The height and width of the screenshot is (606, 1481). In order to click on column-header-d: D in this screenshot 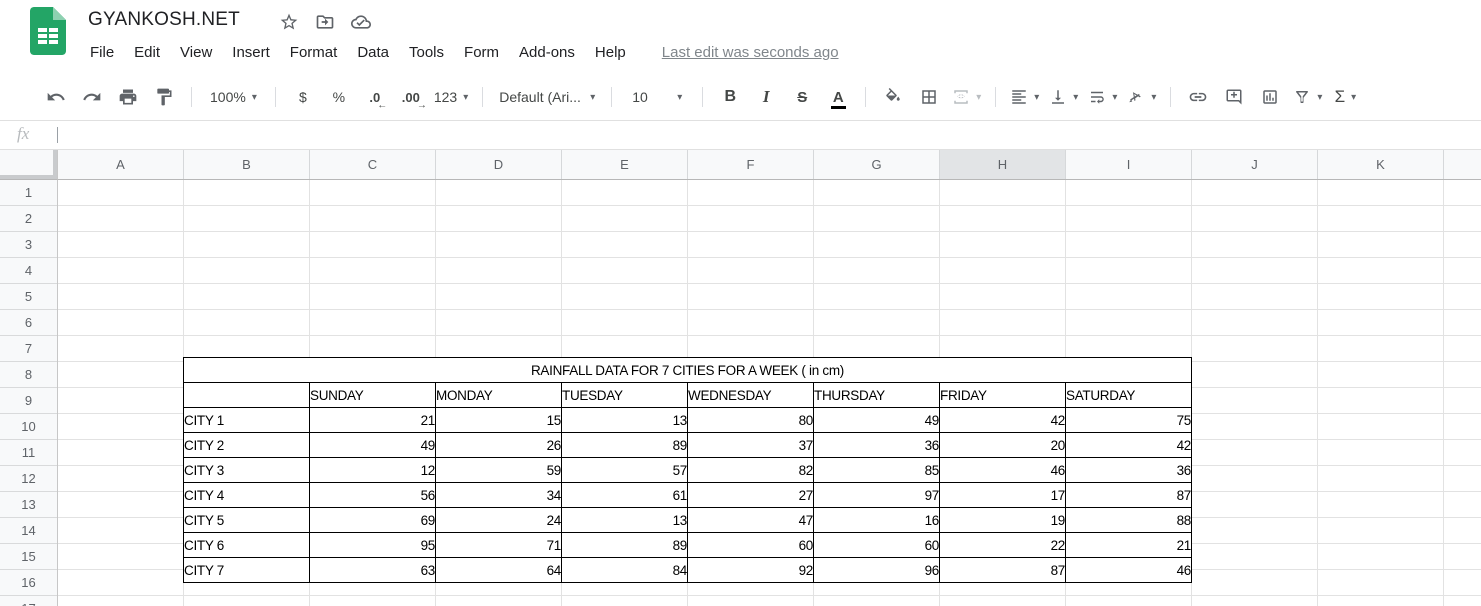, I will do `click(499, 164)`.